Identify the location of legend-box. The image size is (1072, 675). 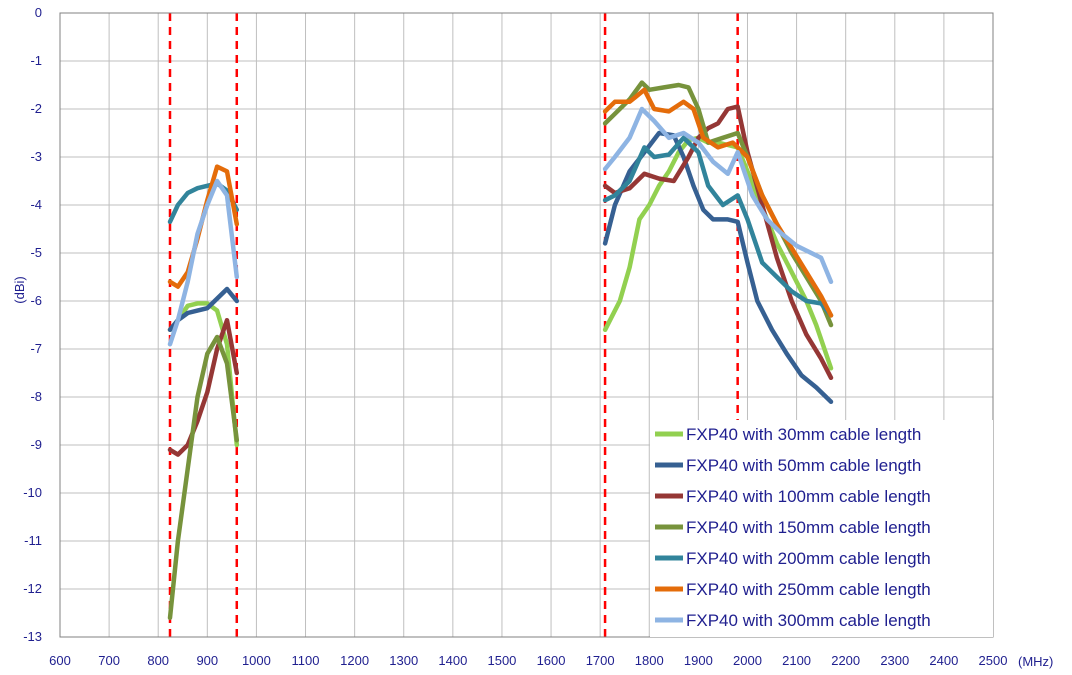
(821, 528).